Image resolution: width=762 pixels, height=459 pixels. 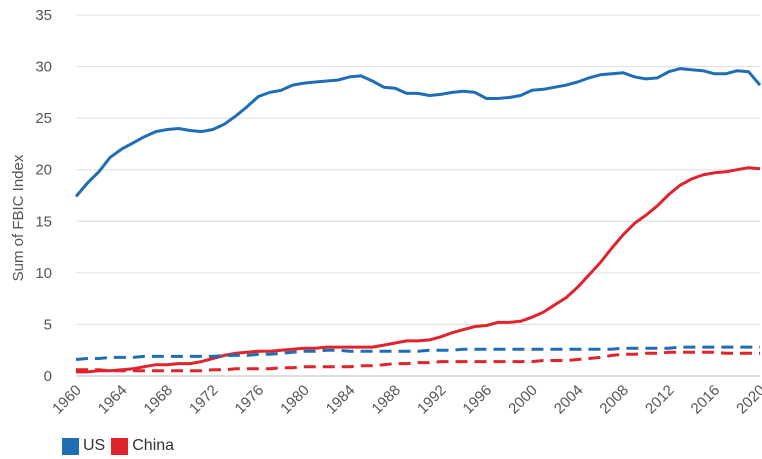 I want to click on legend-label-china: China, so click(x=153, y=445).